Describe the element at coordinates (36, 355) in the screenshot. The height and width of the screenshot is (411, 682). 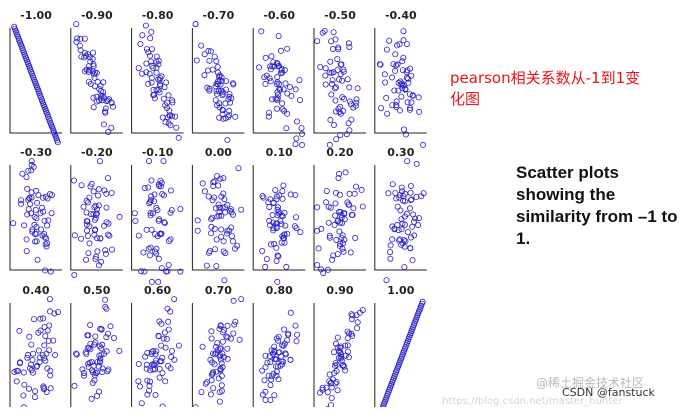
I see `panel-axes` at that location.